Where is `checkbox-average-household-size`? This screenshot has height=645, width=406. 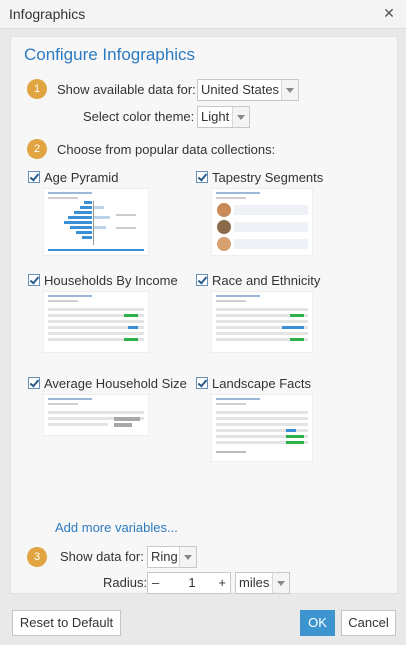
checkbox-average-household-size is located at coordinates (34, 383).